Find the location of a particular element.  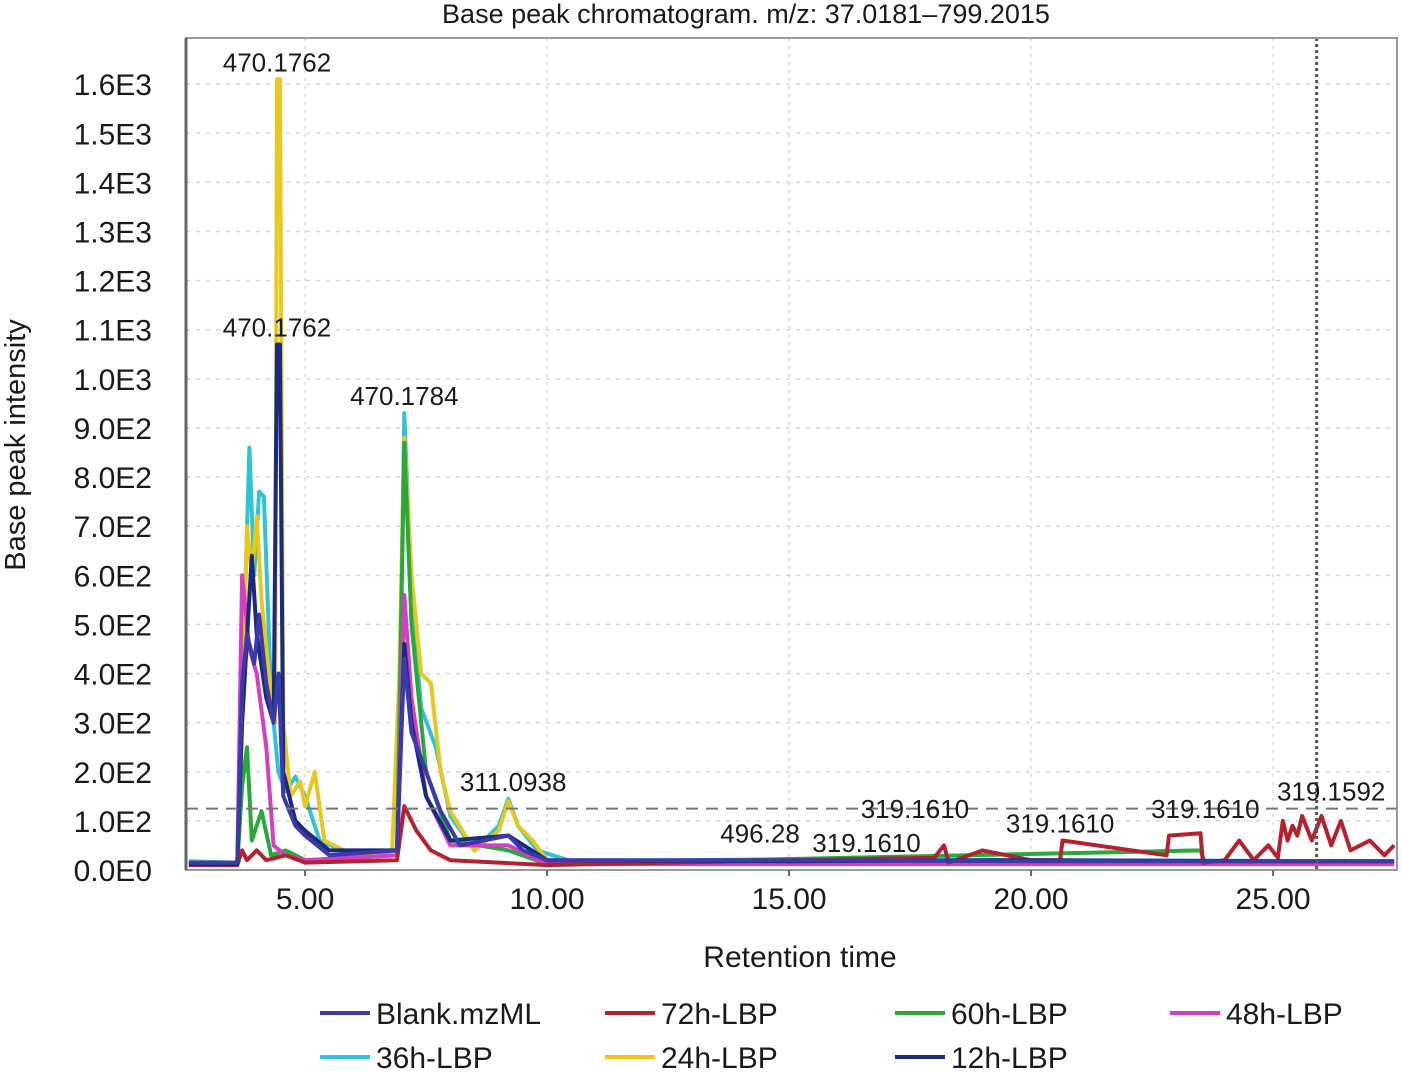

y-tick-label: 3.0E2 is located at coordinates (113, 724).